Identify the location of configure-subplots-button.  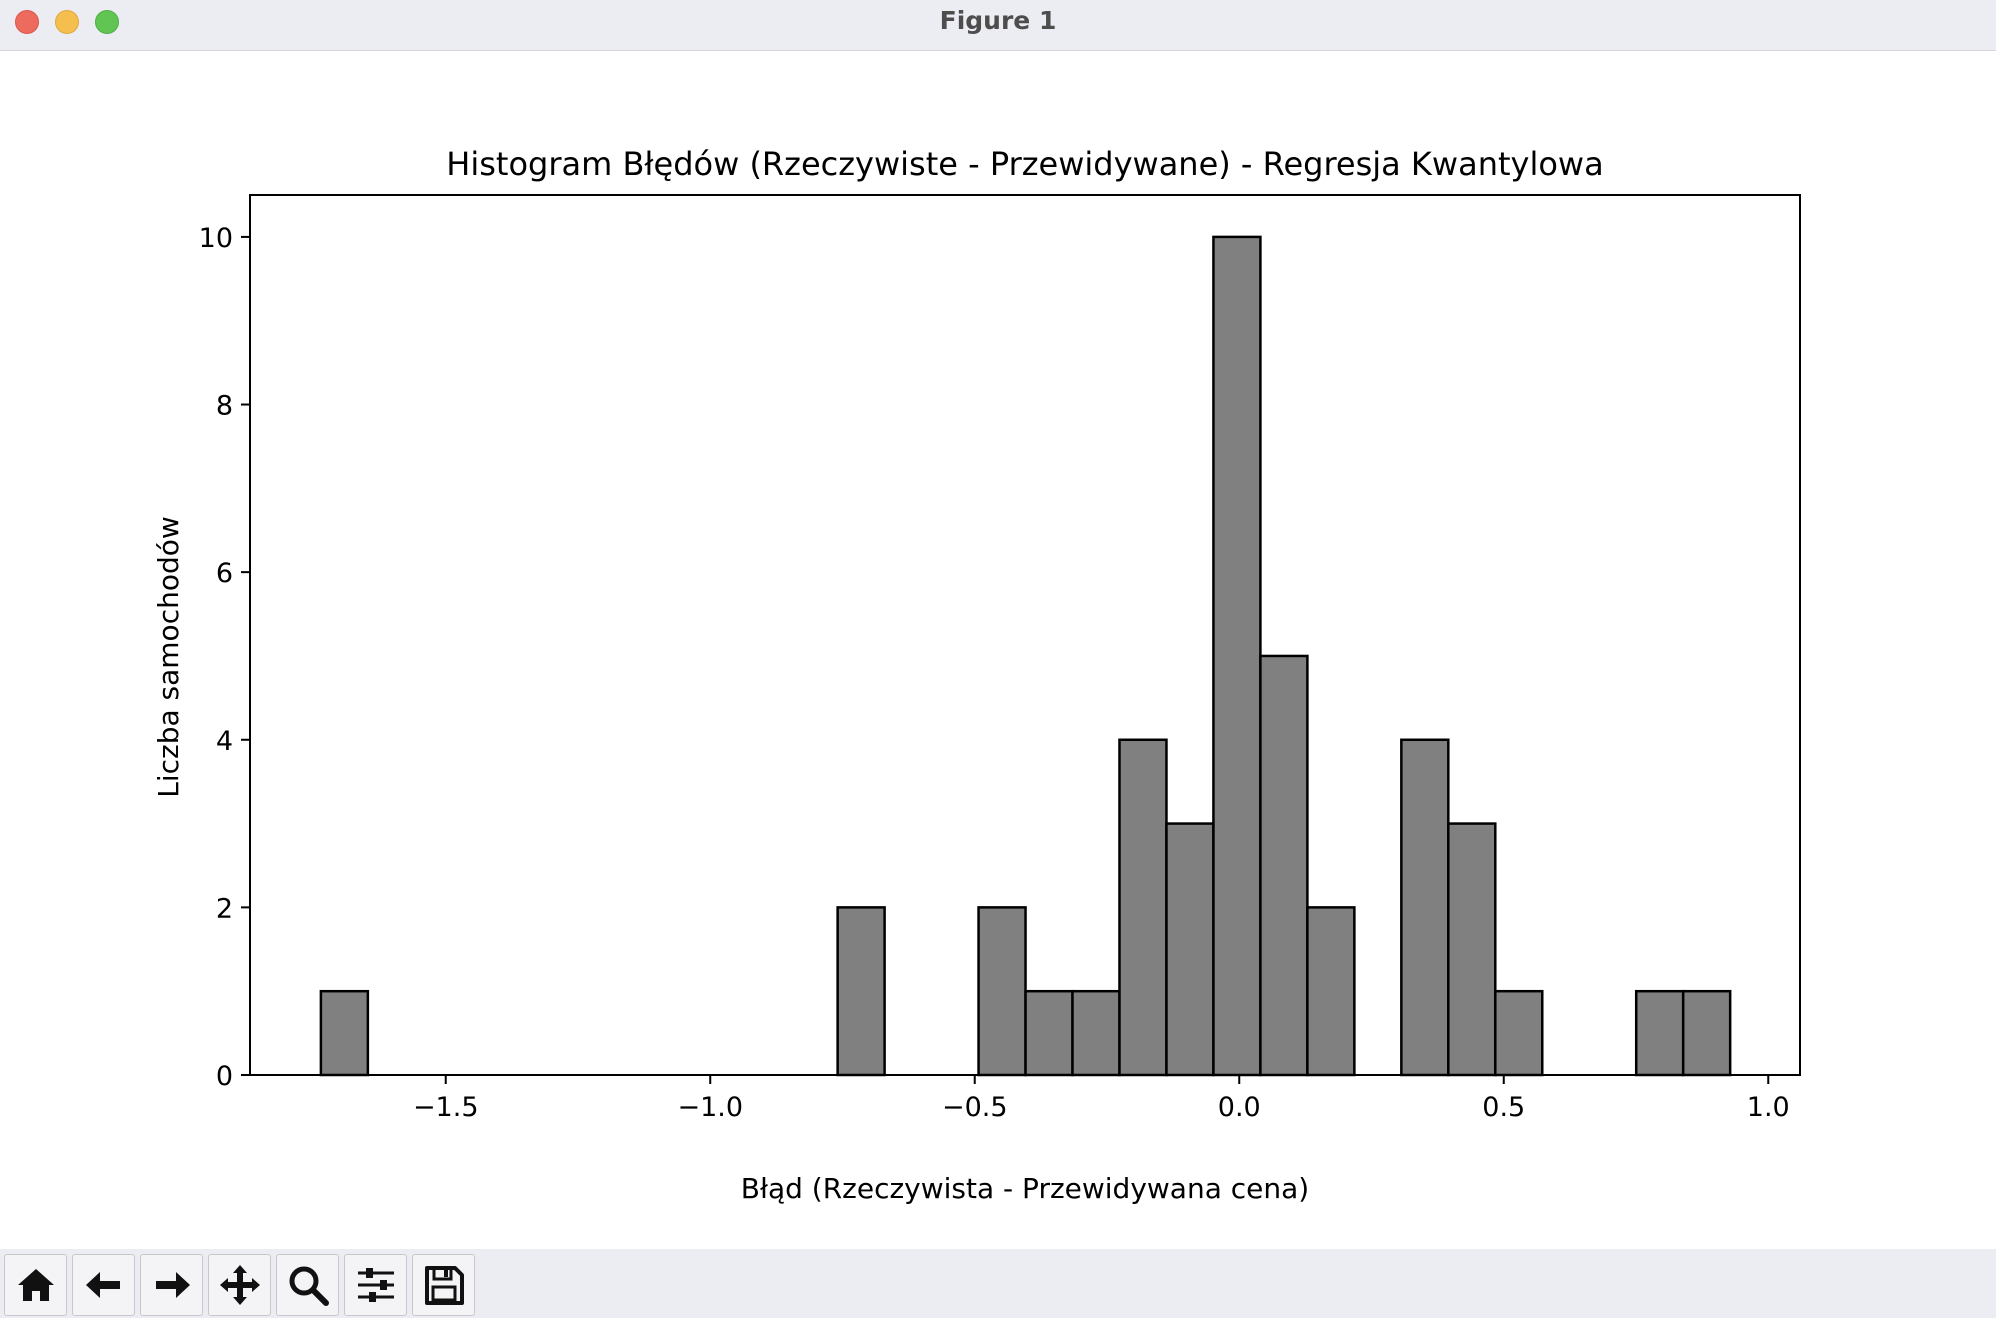
(375, 1285).